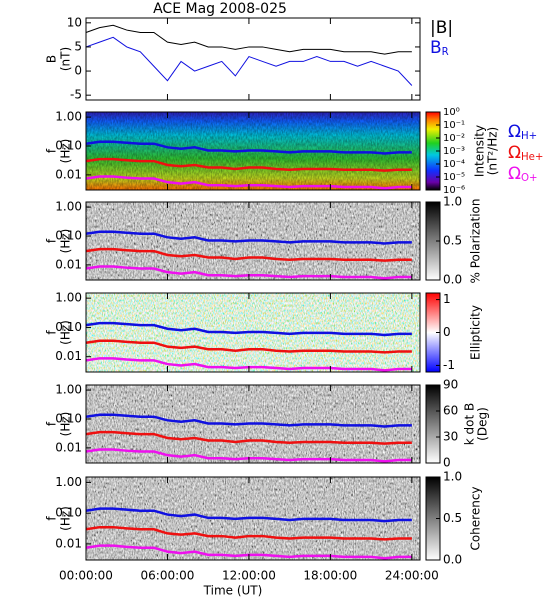 This screenshot has height=600, width=550. Describe the element at coordinates (476, 518) in the screenshot. I see `colorbar-label: Coherency` at that location.